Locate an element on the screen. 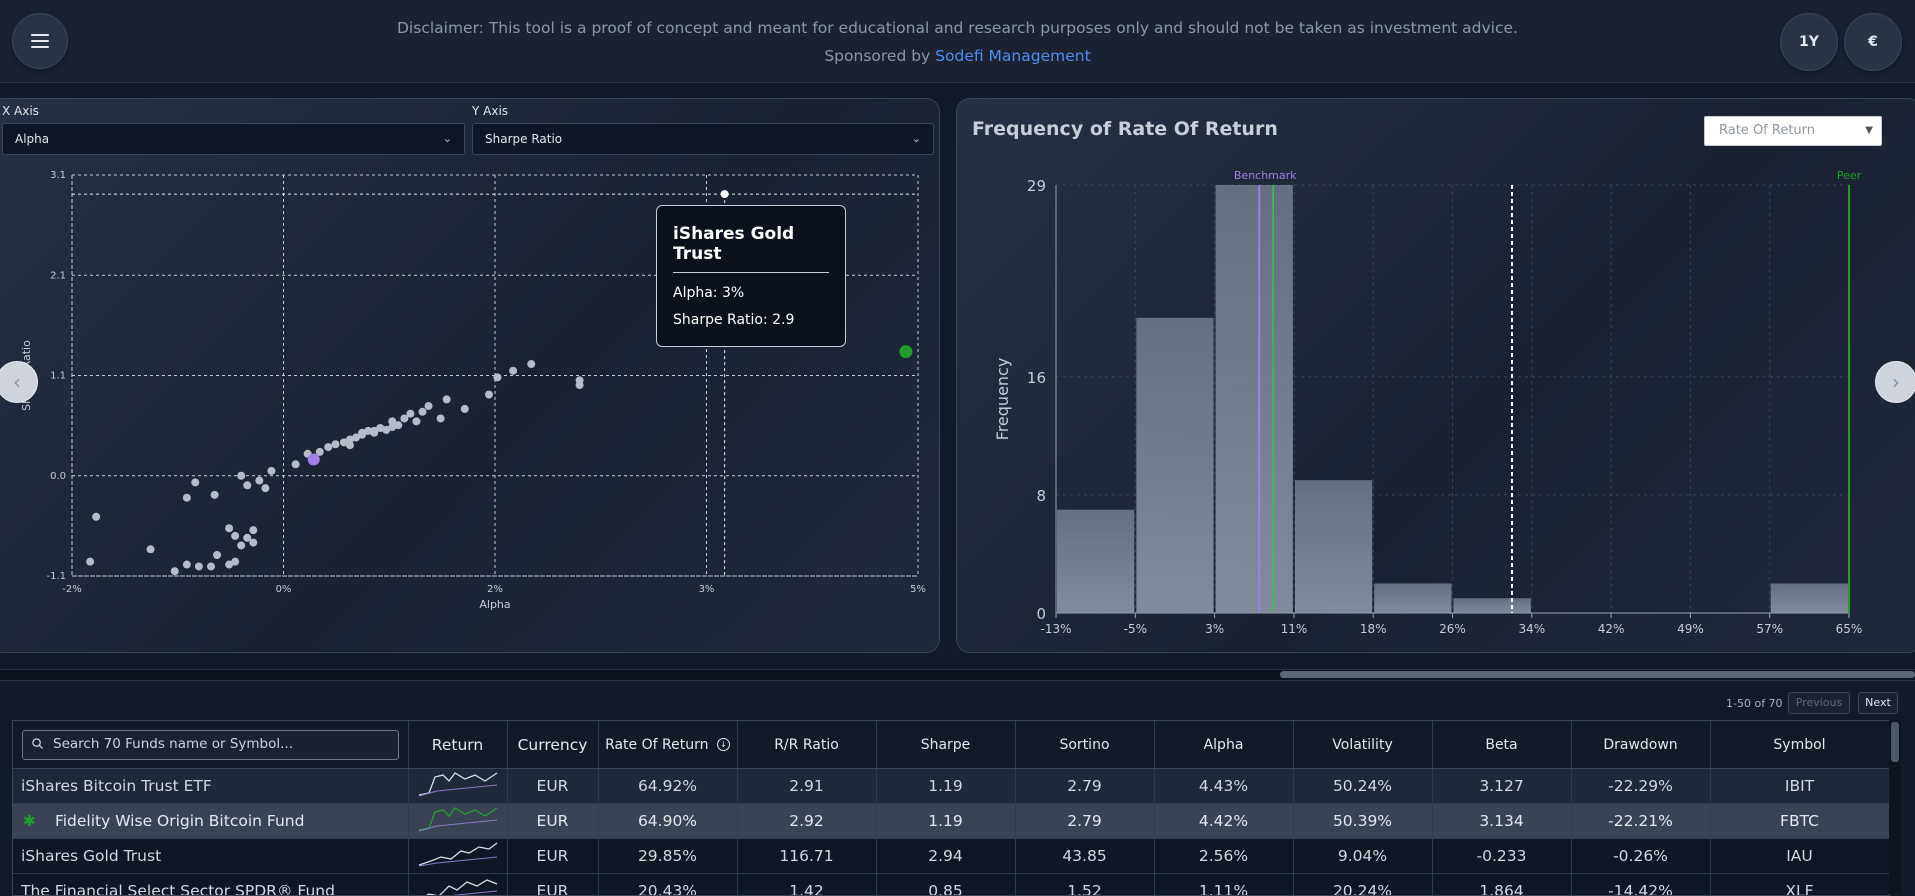 This screenshot has width=1915, height=896. chevron-down-icon: ⌄ is located at coordinates (447, 139).